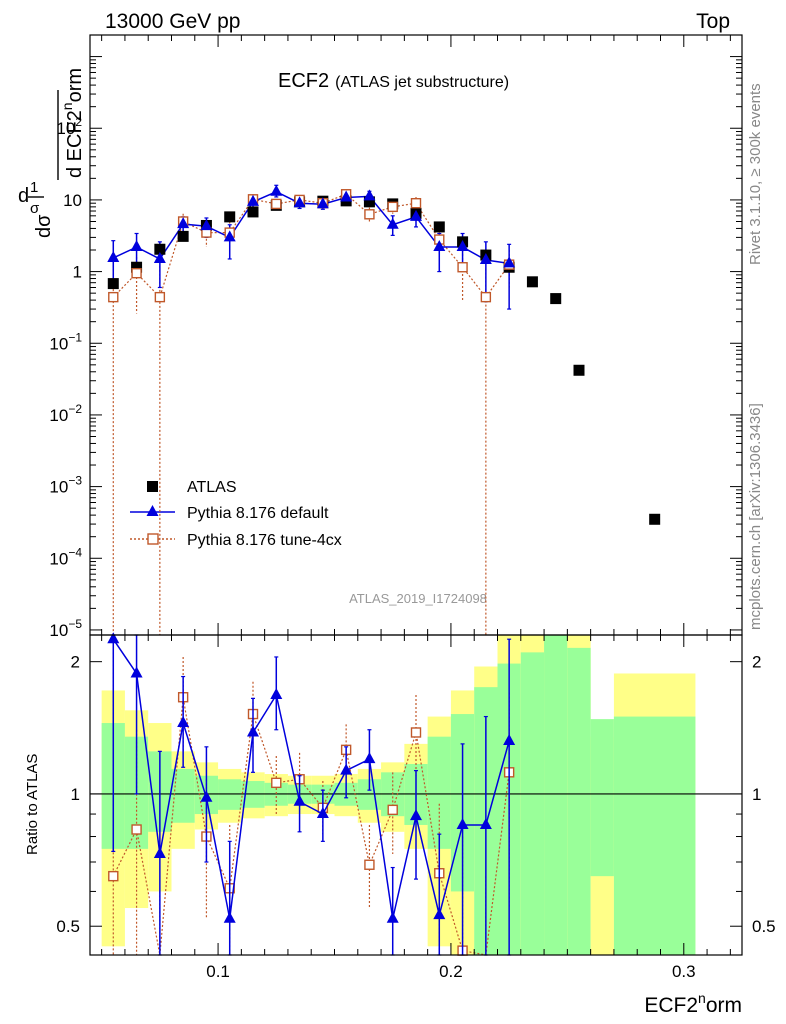 Image resolution: width=786 pixels, height=1024 pixels. I want to click on ratio-y-tick-label-left-2: 2, so click(75, 662).